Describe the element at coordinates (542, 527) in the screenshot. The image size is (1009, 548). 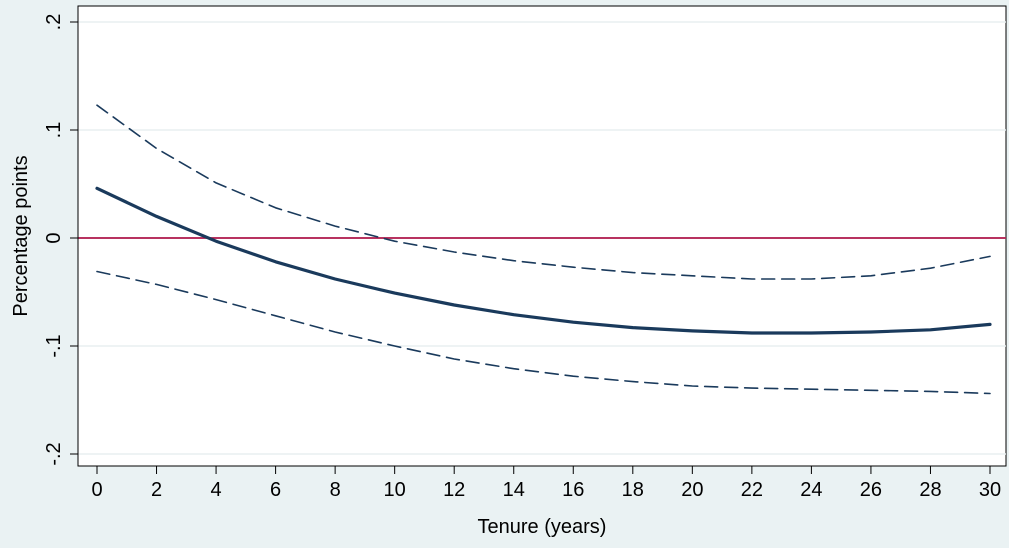
I see `x-axis-label: Tenure (years)` at that location.